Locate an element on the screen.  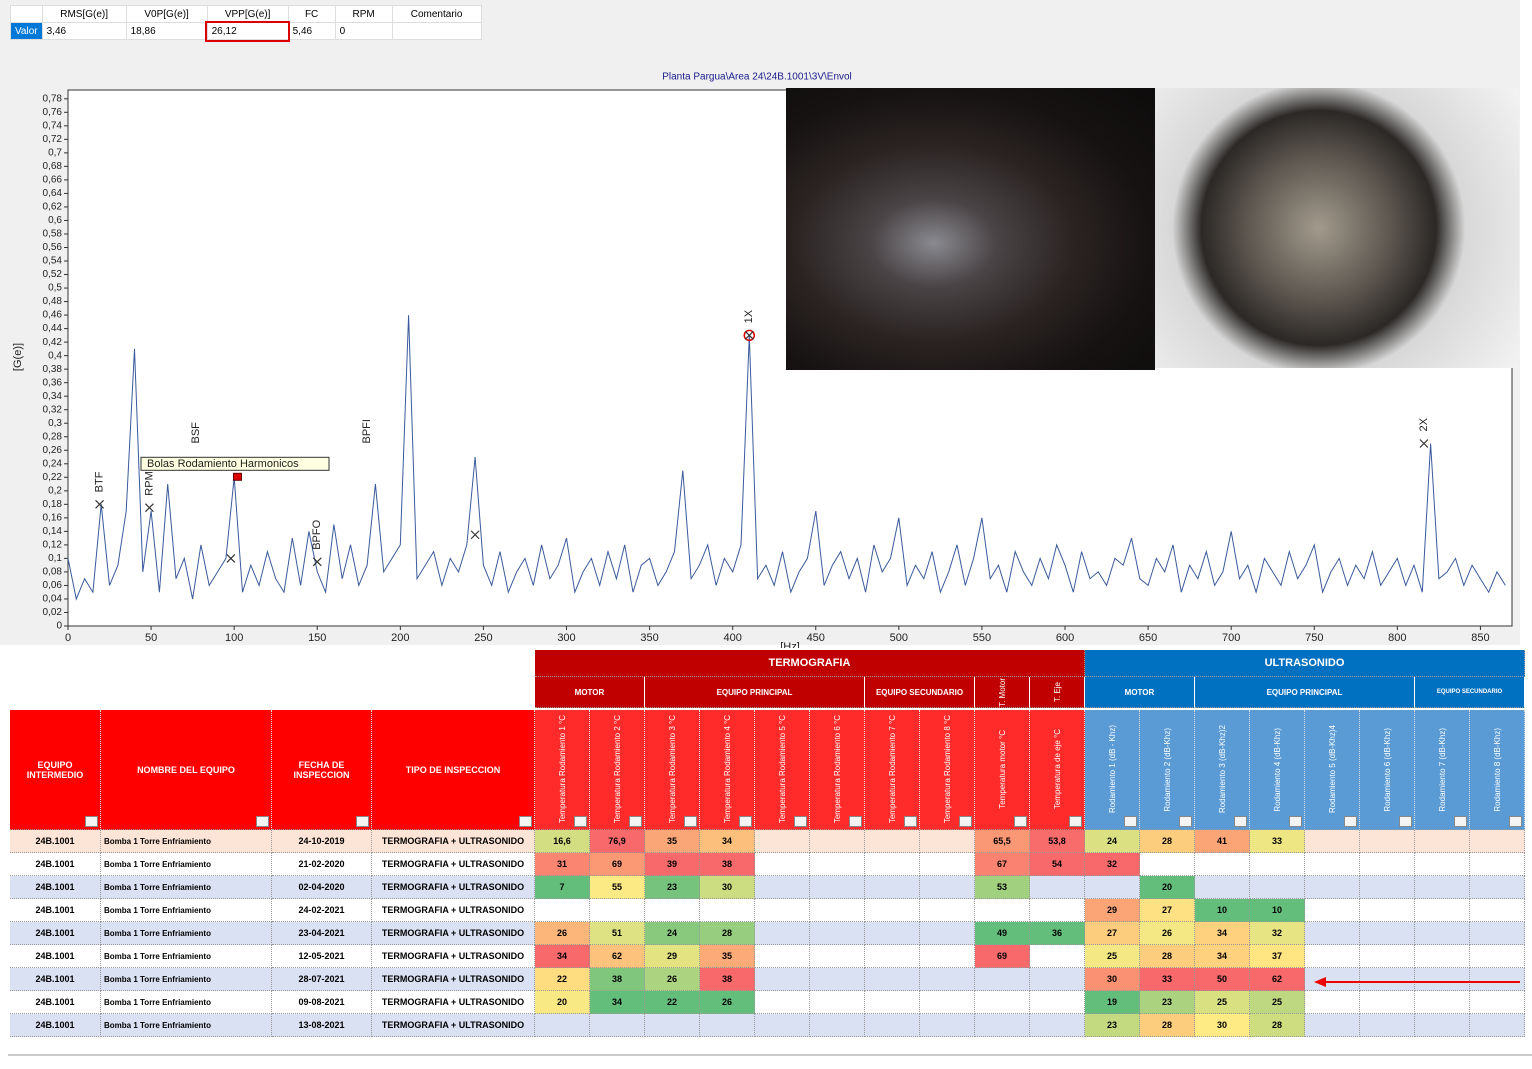
data-cell: 32 is located at coordinates (1277, 933).